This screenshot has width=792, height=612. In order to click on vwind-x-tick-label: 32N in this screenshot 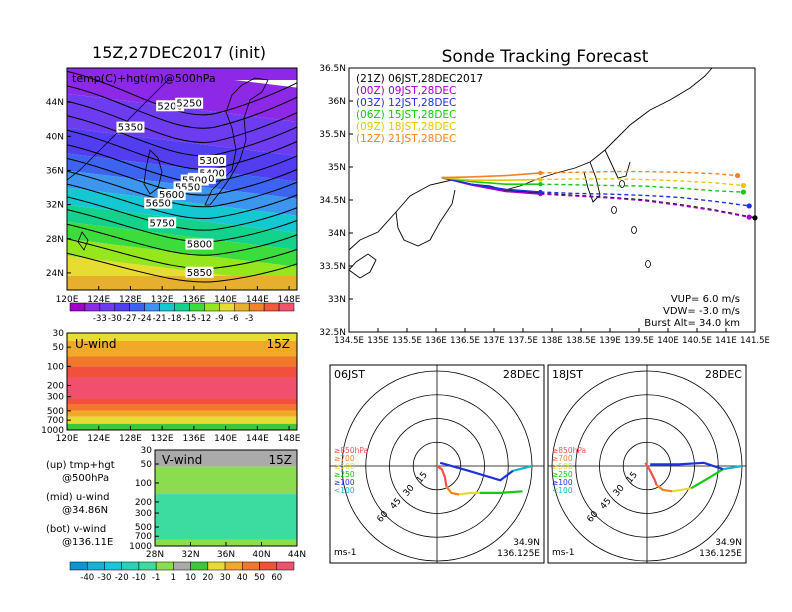, I will do `click(190, 555)`.